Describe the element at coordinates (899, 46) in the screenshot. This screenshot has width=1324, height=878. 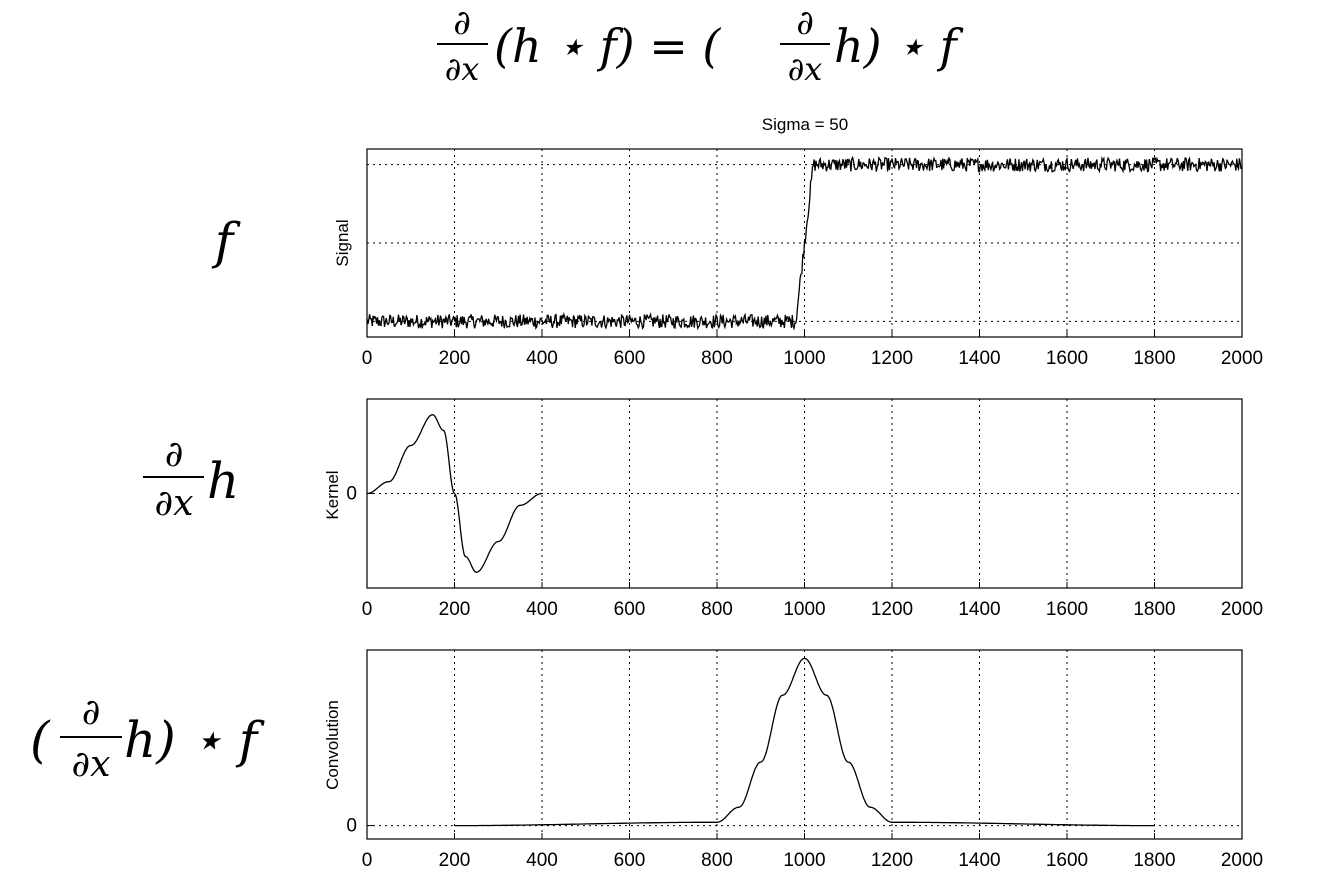
I see `eq-rhs-rest: h) ⋆ f` at that location.